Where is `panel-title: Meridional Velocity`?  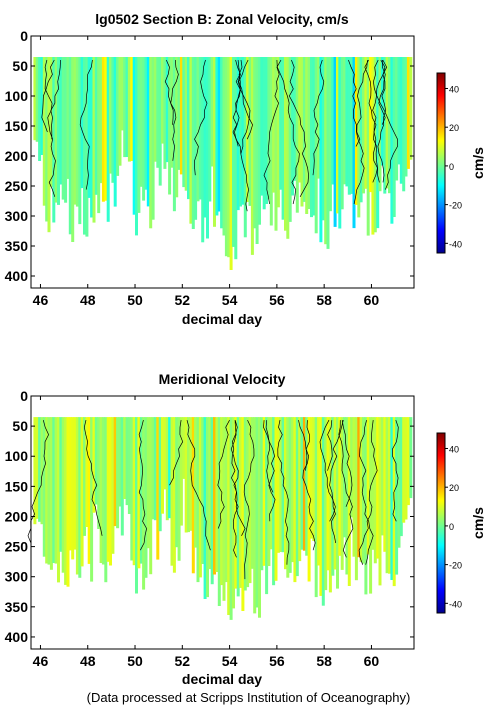 panel-title: Meridional Velocity is located at coordinates (222, 379).